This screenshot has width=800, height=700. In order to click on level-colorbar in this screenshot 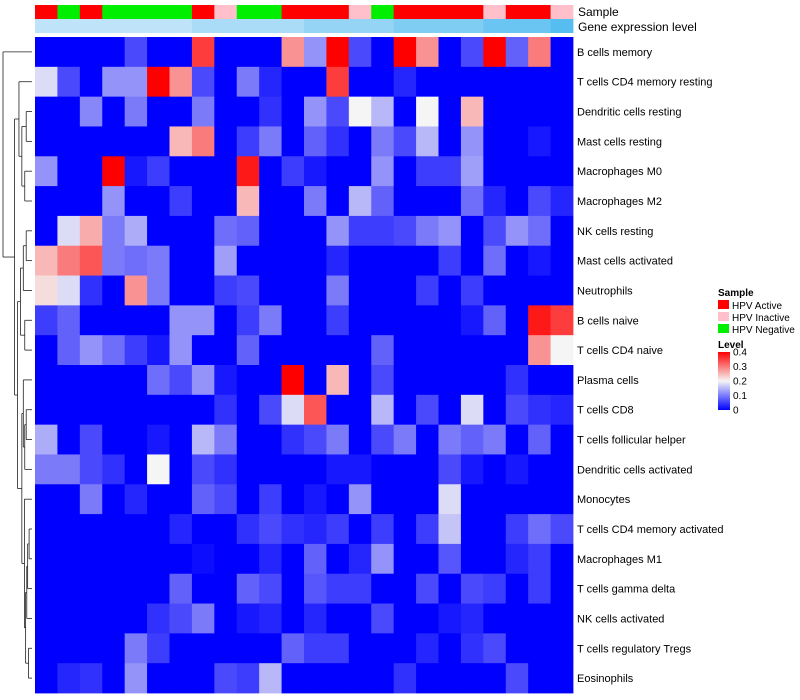, I will do `click(724, 381)`.